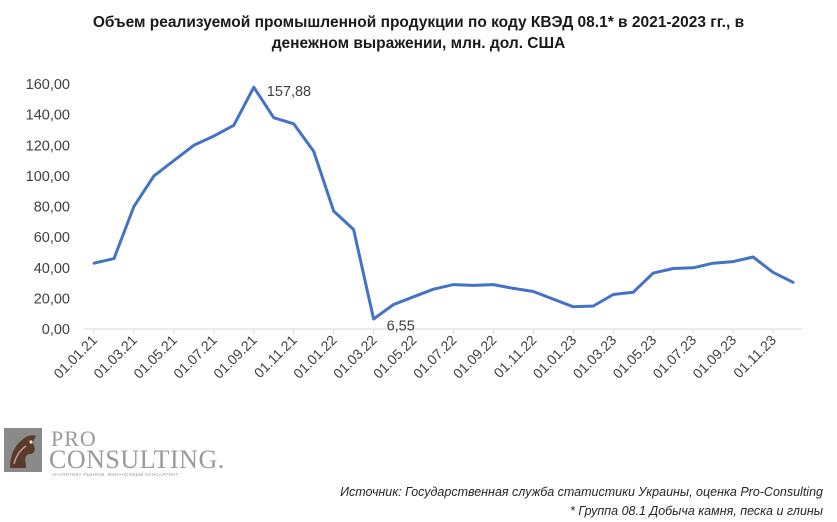 This screenshot has height=522, width=837. I want to click on y-tick-label: 80,00, so click(52, 208).